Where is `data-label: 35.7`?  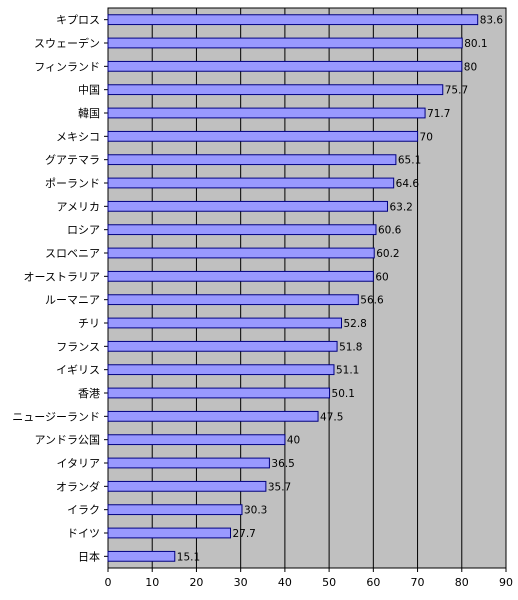
data-label: 35.7 is located at coordinates (279, 487).